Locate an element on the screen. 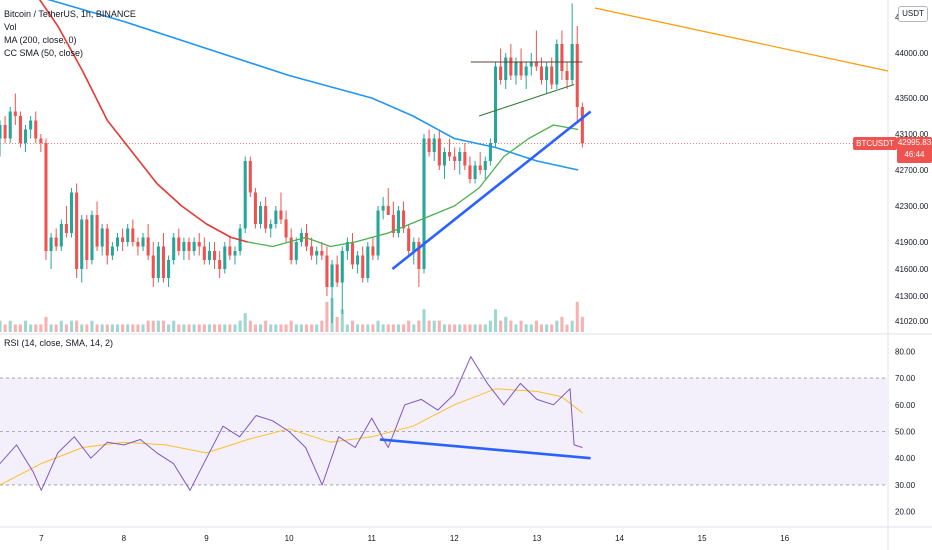 The height and width of the screenshot is (550, 932). rsi-tick-label: 60.00 is located at coordinates (905, 405).